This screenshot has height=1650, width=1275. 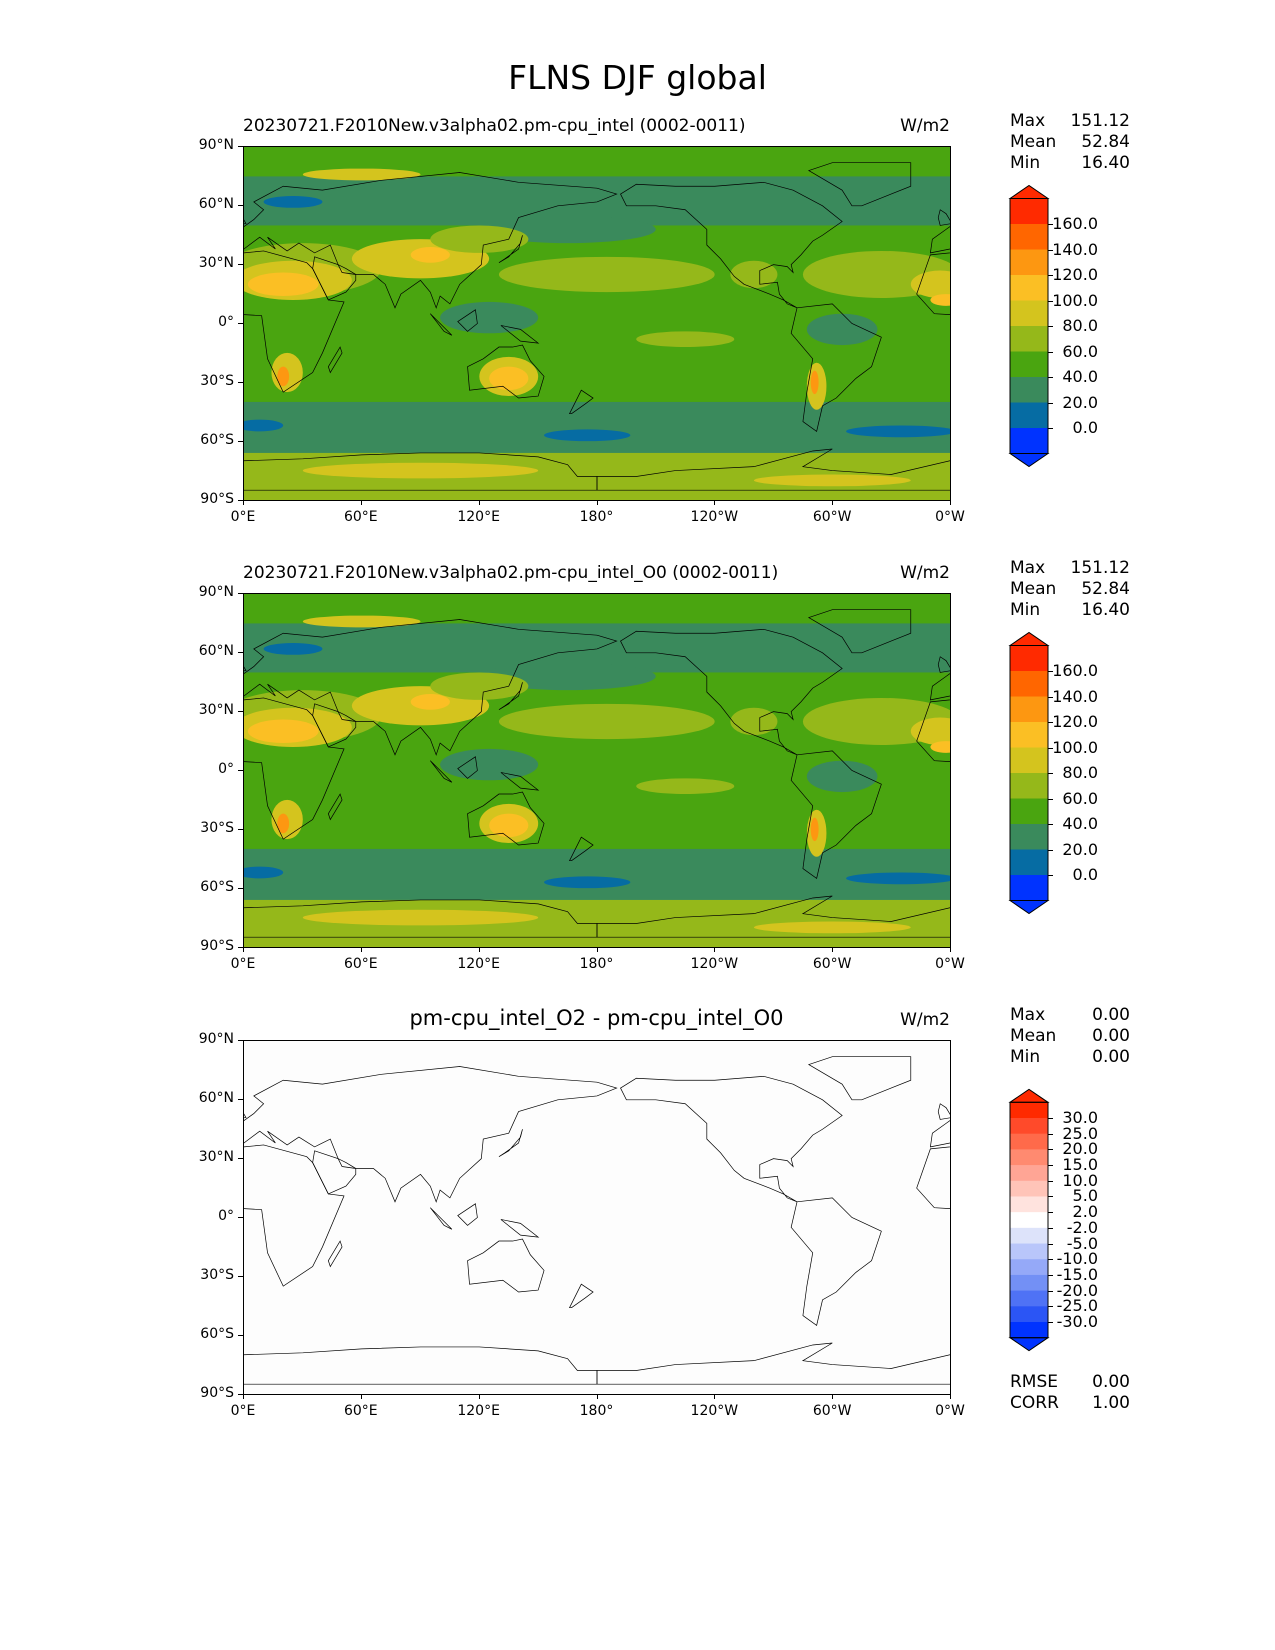 What do you see at coordinates (217, 1334) in the screenshot?
I see `y-tick-label: 60°S` at bounding box center [217, 1334].